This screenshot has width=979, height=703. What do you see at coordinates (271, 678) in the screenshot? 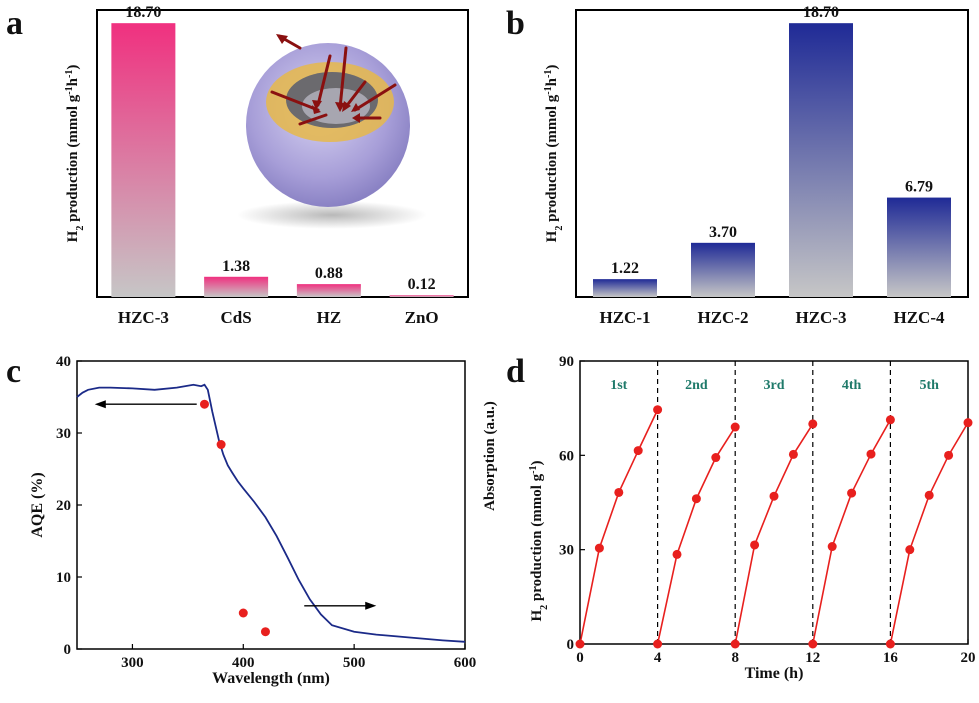
I see `x-axis-label: Wavelength (nm)` at bounding box center [271, 678].